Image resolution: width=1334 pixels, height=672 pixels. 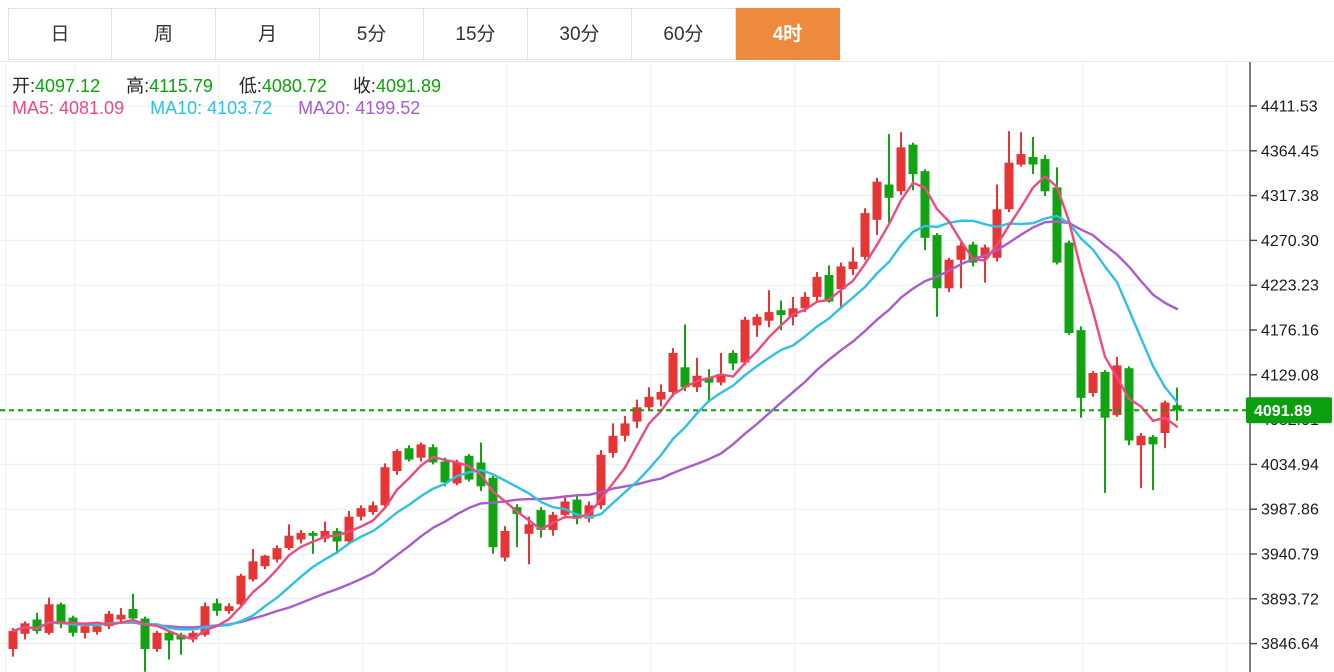 What do you see at coordinates (372, 34) in the screenshot?
I see `tab-5min: 5分` at bounding box center [372, 34].